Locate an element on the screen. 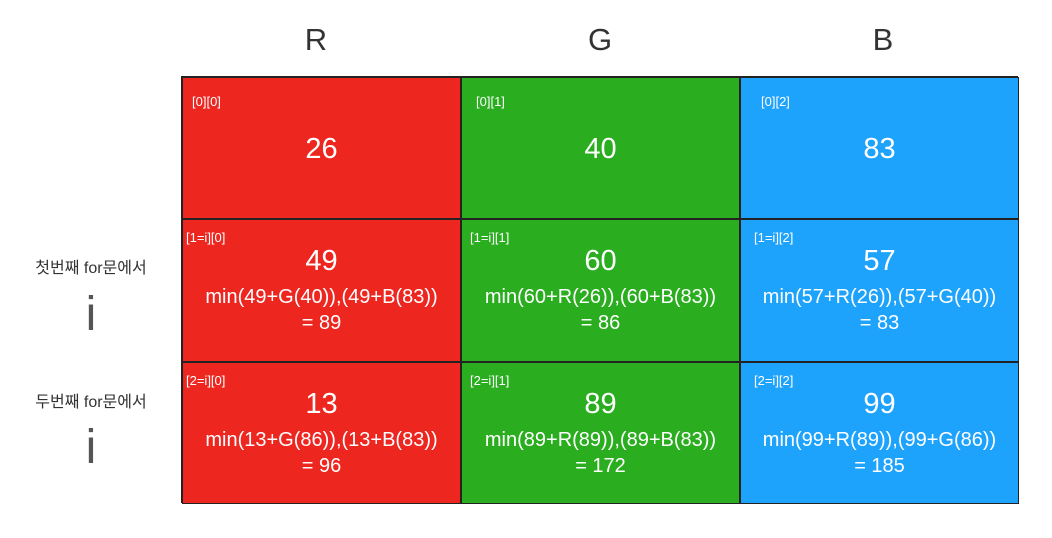  cell-index: [1=i][2] is located at coordinates (774, 237).